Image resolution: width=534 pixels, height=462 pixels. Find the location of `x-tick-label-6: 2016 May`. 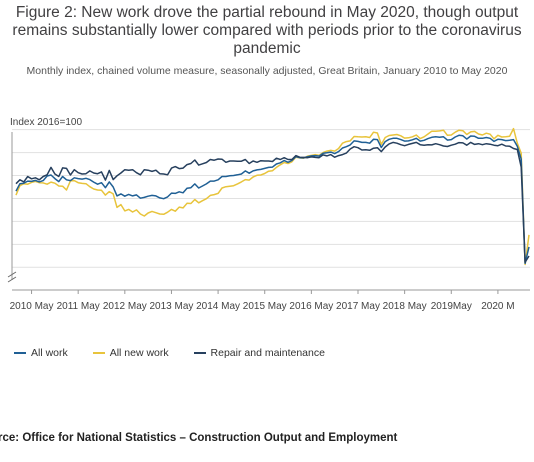

x-tick-label-6: 2016 May is located at coordinates (311, 306).